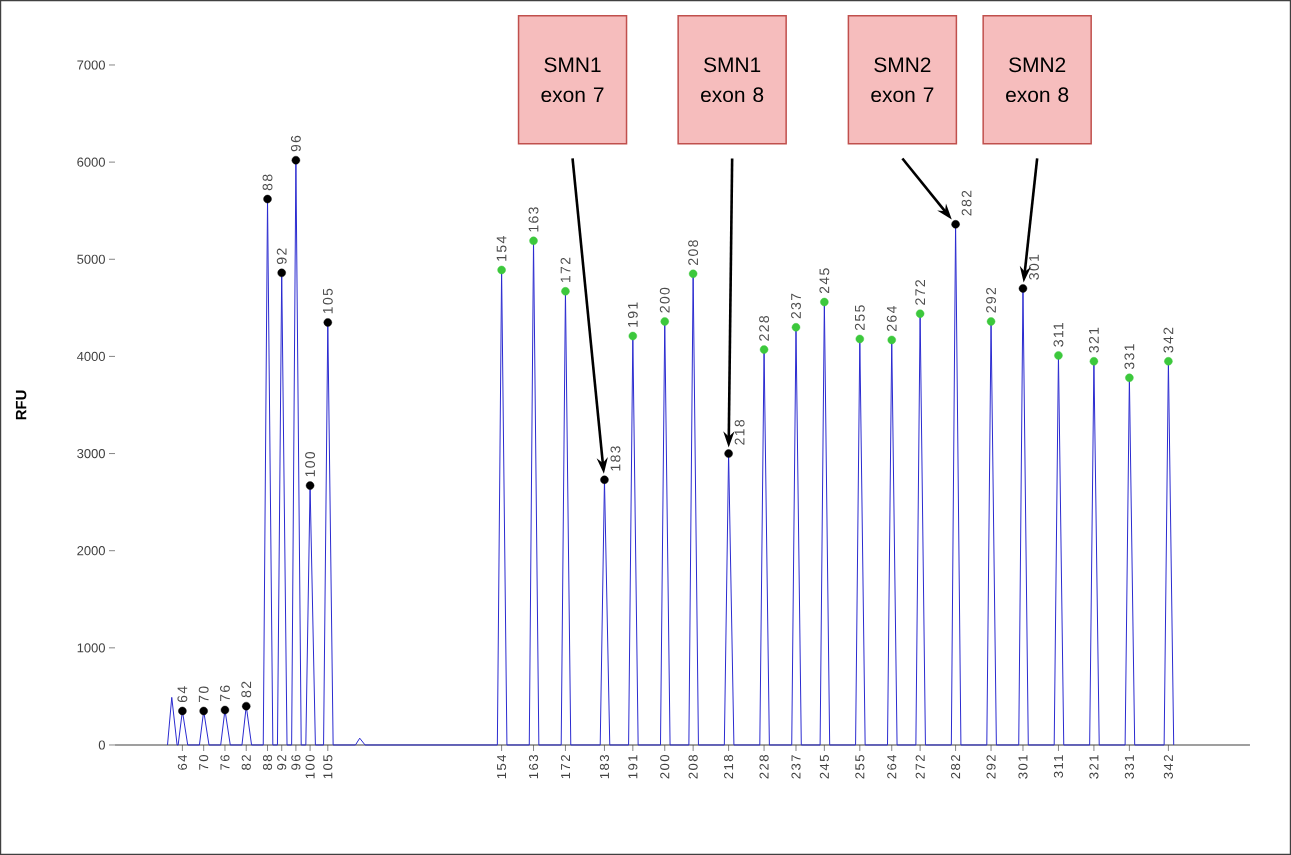  What do you see at coordinates (328, 767) in the screenshot?
I see `x-tick-label: 105` at bounding box center [328, 767].